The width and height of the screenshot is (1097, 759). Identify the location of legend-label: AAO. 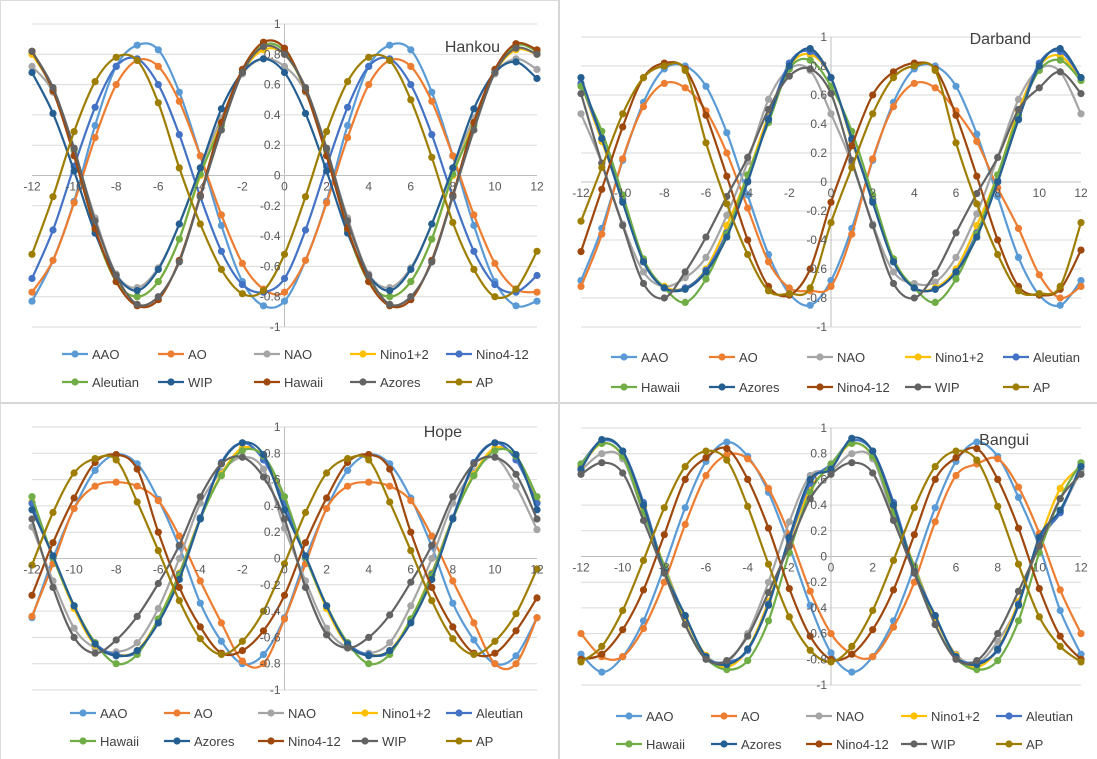
(105, 354).